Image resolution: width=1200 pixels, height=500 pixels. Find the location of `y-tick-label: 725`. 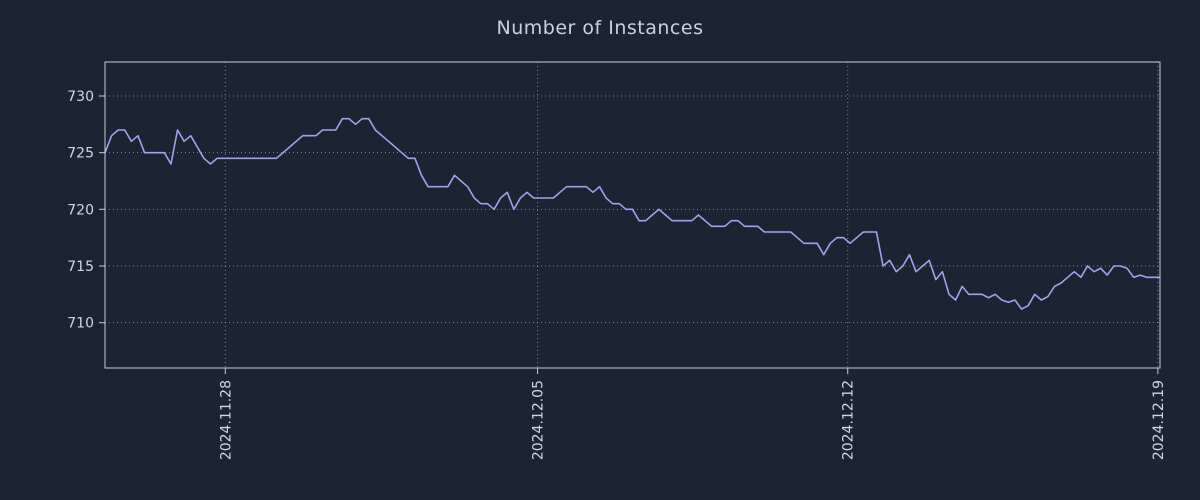

y-tick-label: 725 is located at coordinates (80, 154).